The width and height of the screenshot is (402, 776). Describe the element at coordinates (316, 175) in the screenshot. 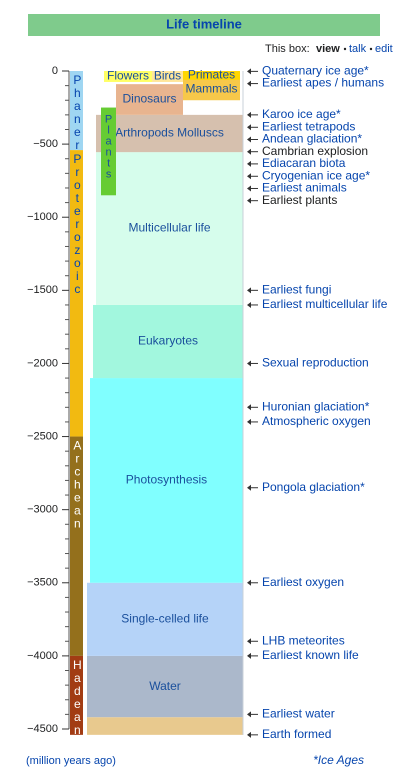

I see `event-label: Cryogenian ice age*` at that location.